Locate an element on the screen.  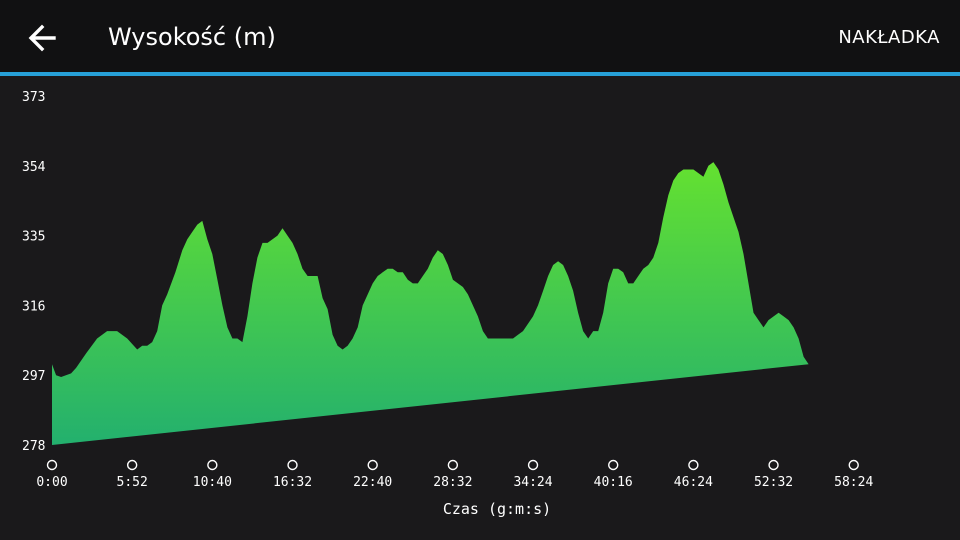
y-tick-label: 316 is located at coordinates (33, 306).